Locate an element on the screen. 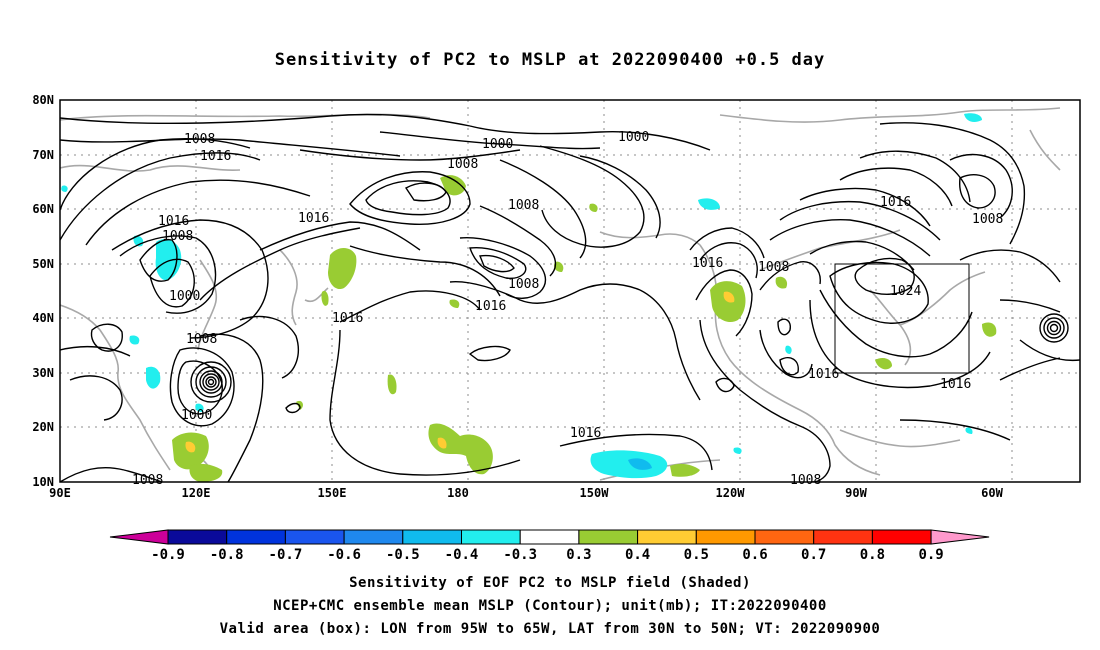 This screenshot has height=650, width=1100. lat-label: 70N is located at coordinates (43, 155).